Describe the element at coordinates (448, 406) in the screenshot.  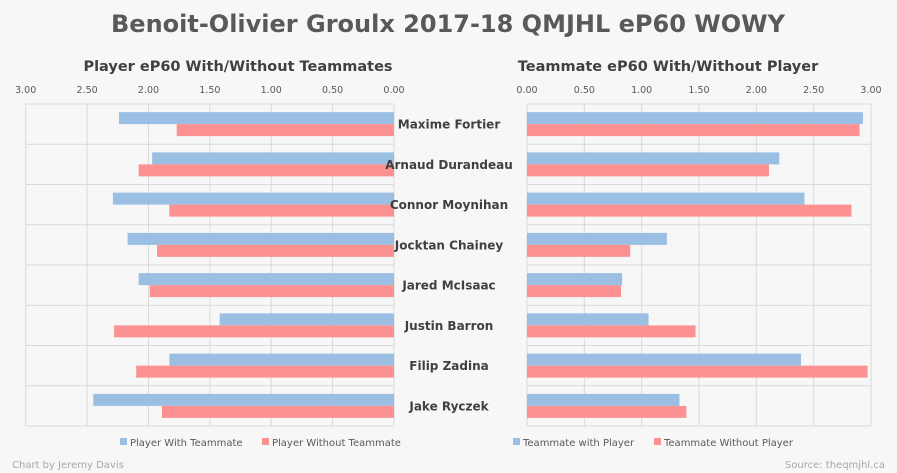
I see `category-label: Jake Ryczek` at that location.